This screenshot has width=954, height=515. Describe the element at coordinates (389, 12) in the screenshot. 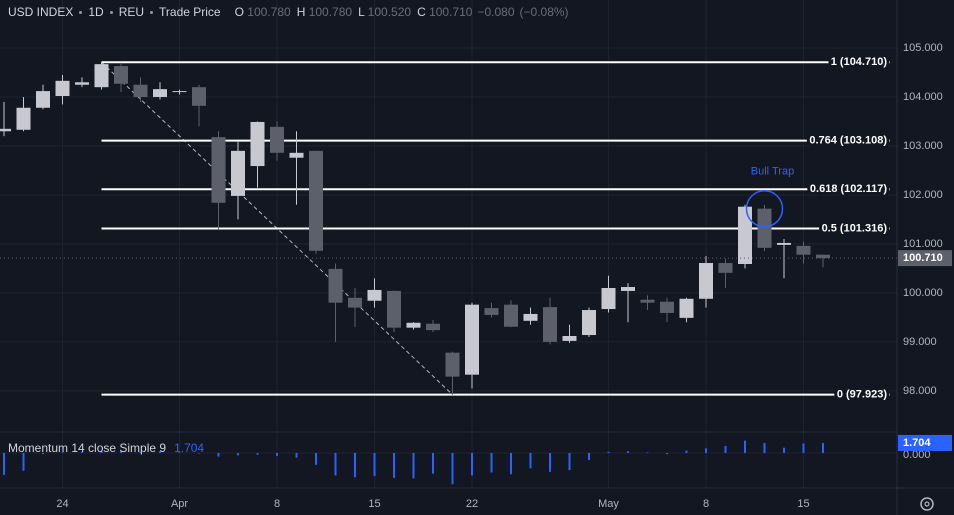

I see `quote-value: 100.520` at that location.